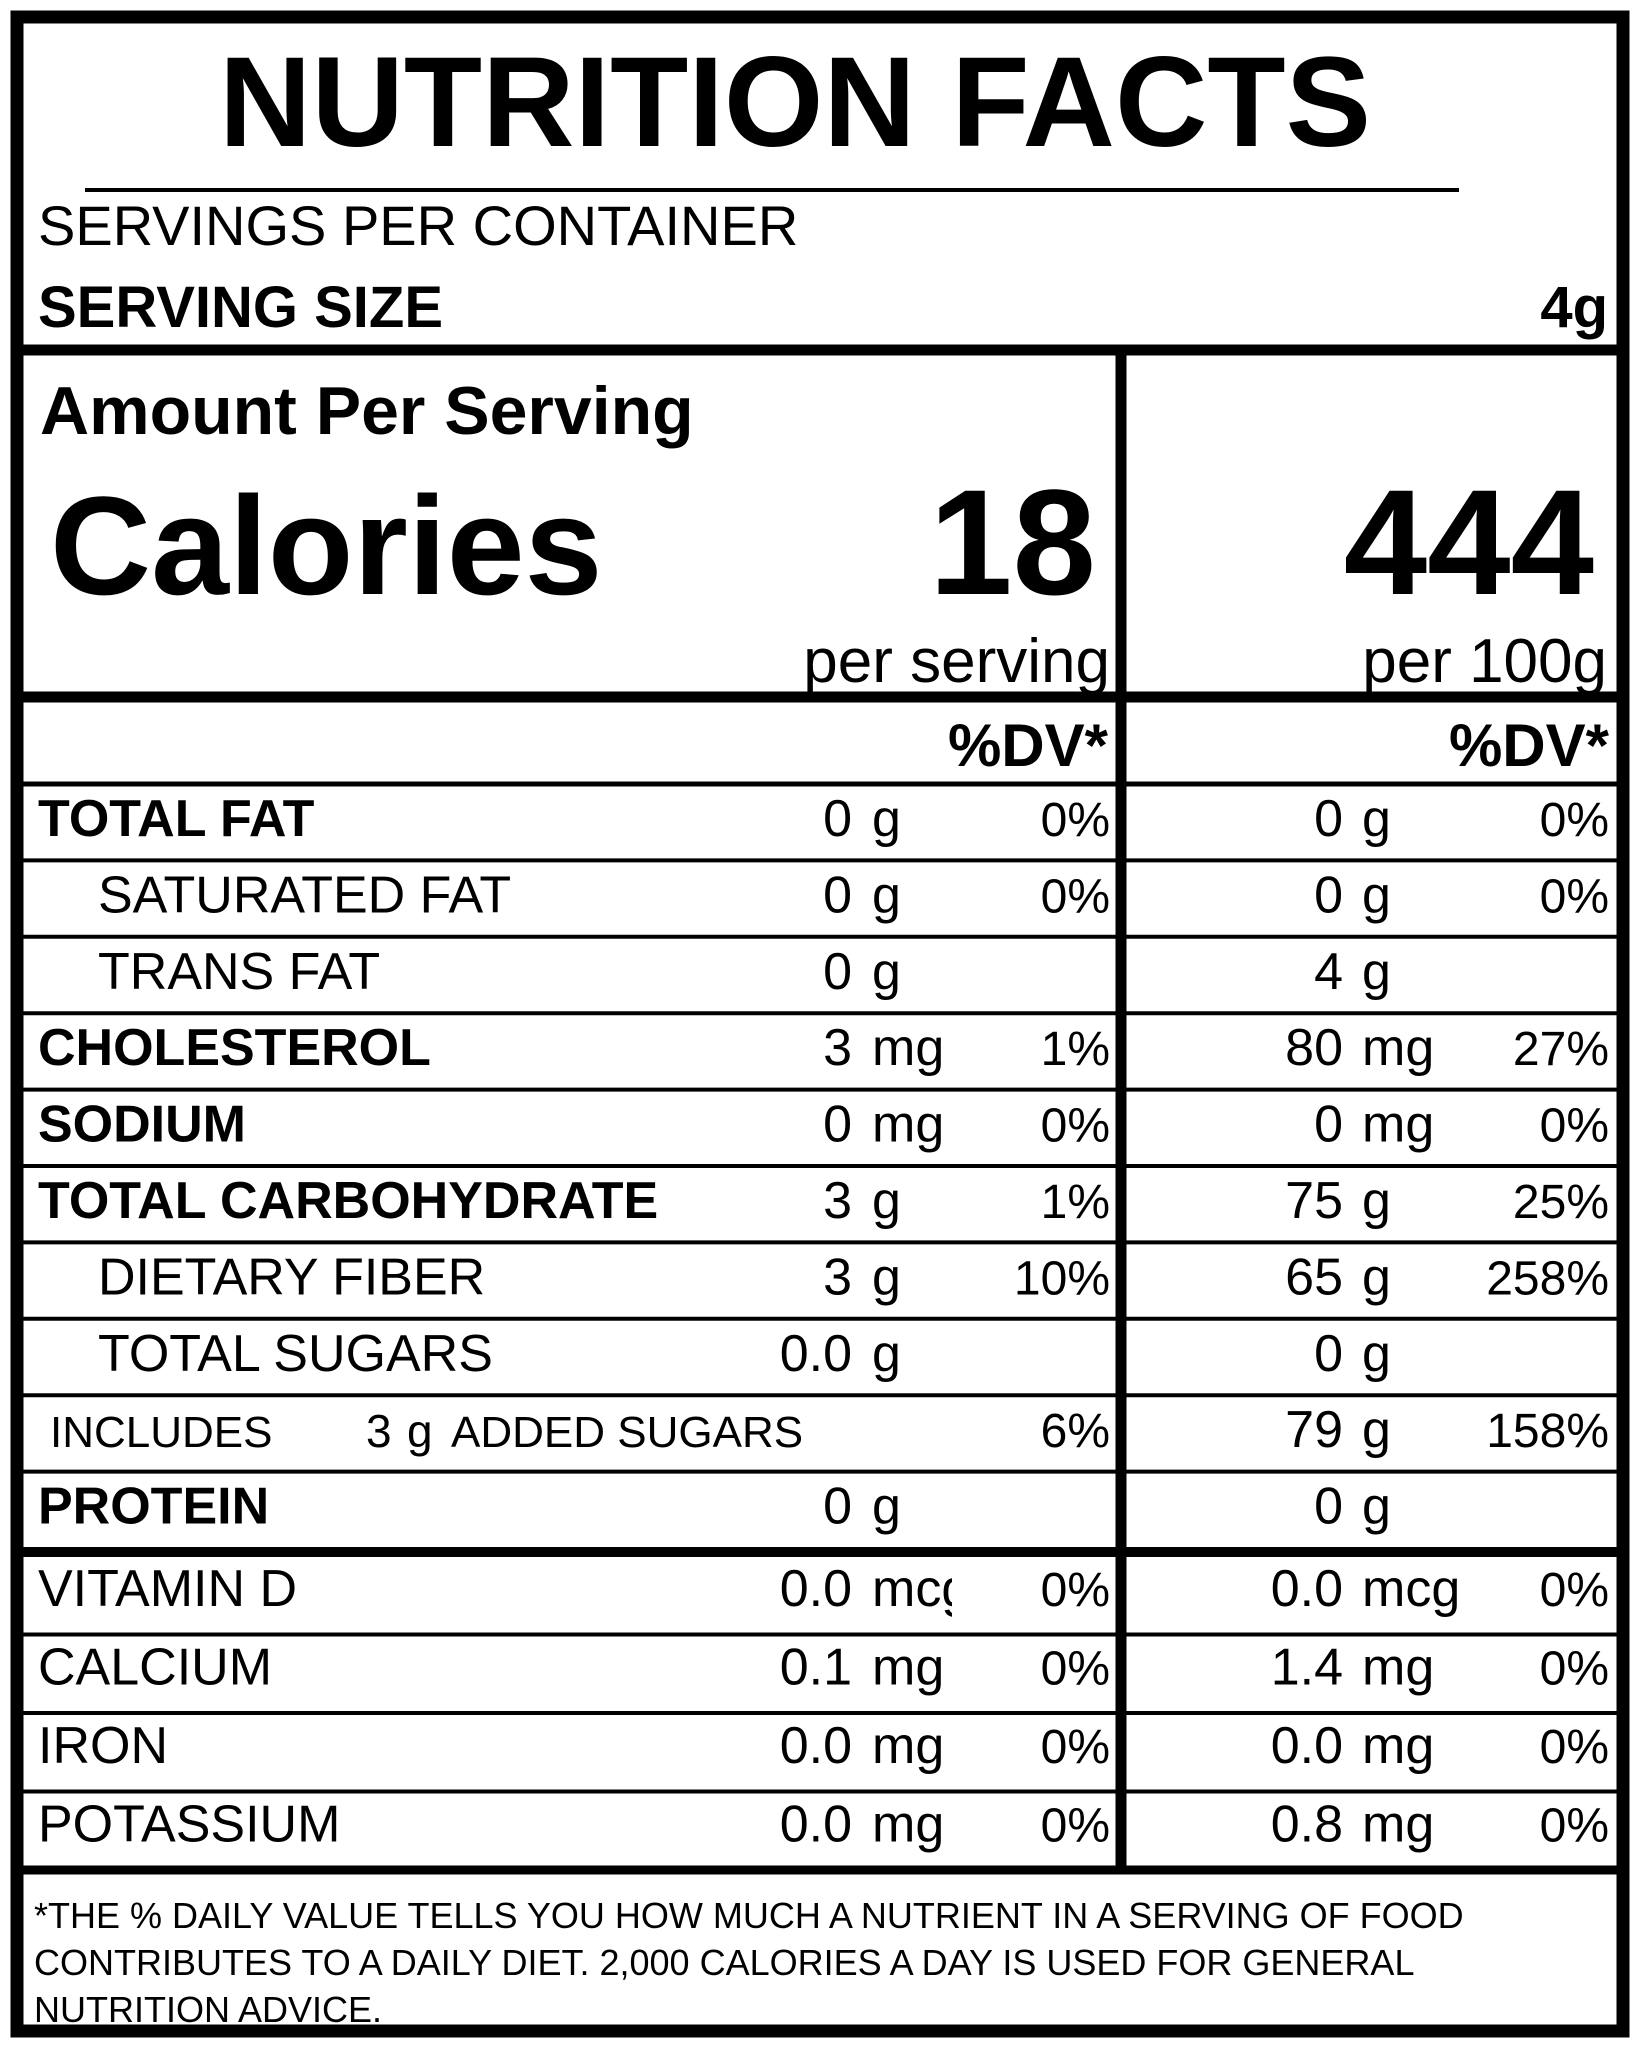  Describe the element at coordinates (1469, 542) in the screenshot. I see `calories-100g: 444` at that location.